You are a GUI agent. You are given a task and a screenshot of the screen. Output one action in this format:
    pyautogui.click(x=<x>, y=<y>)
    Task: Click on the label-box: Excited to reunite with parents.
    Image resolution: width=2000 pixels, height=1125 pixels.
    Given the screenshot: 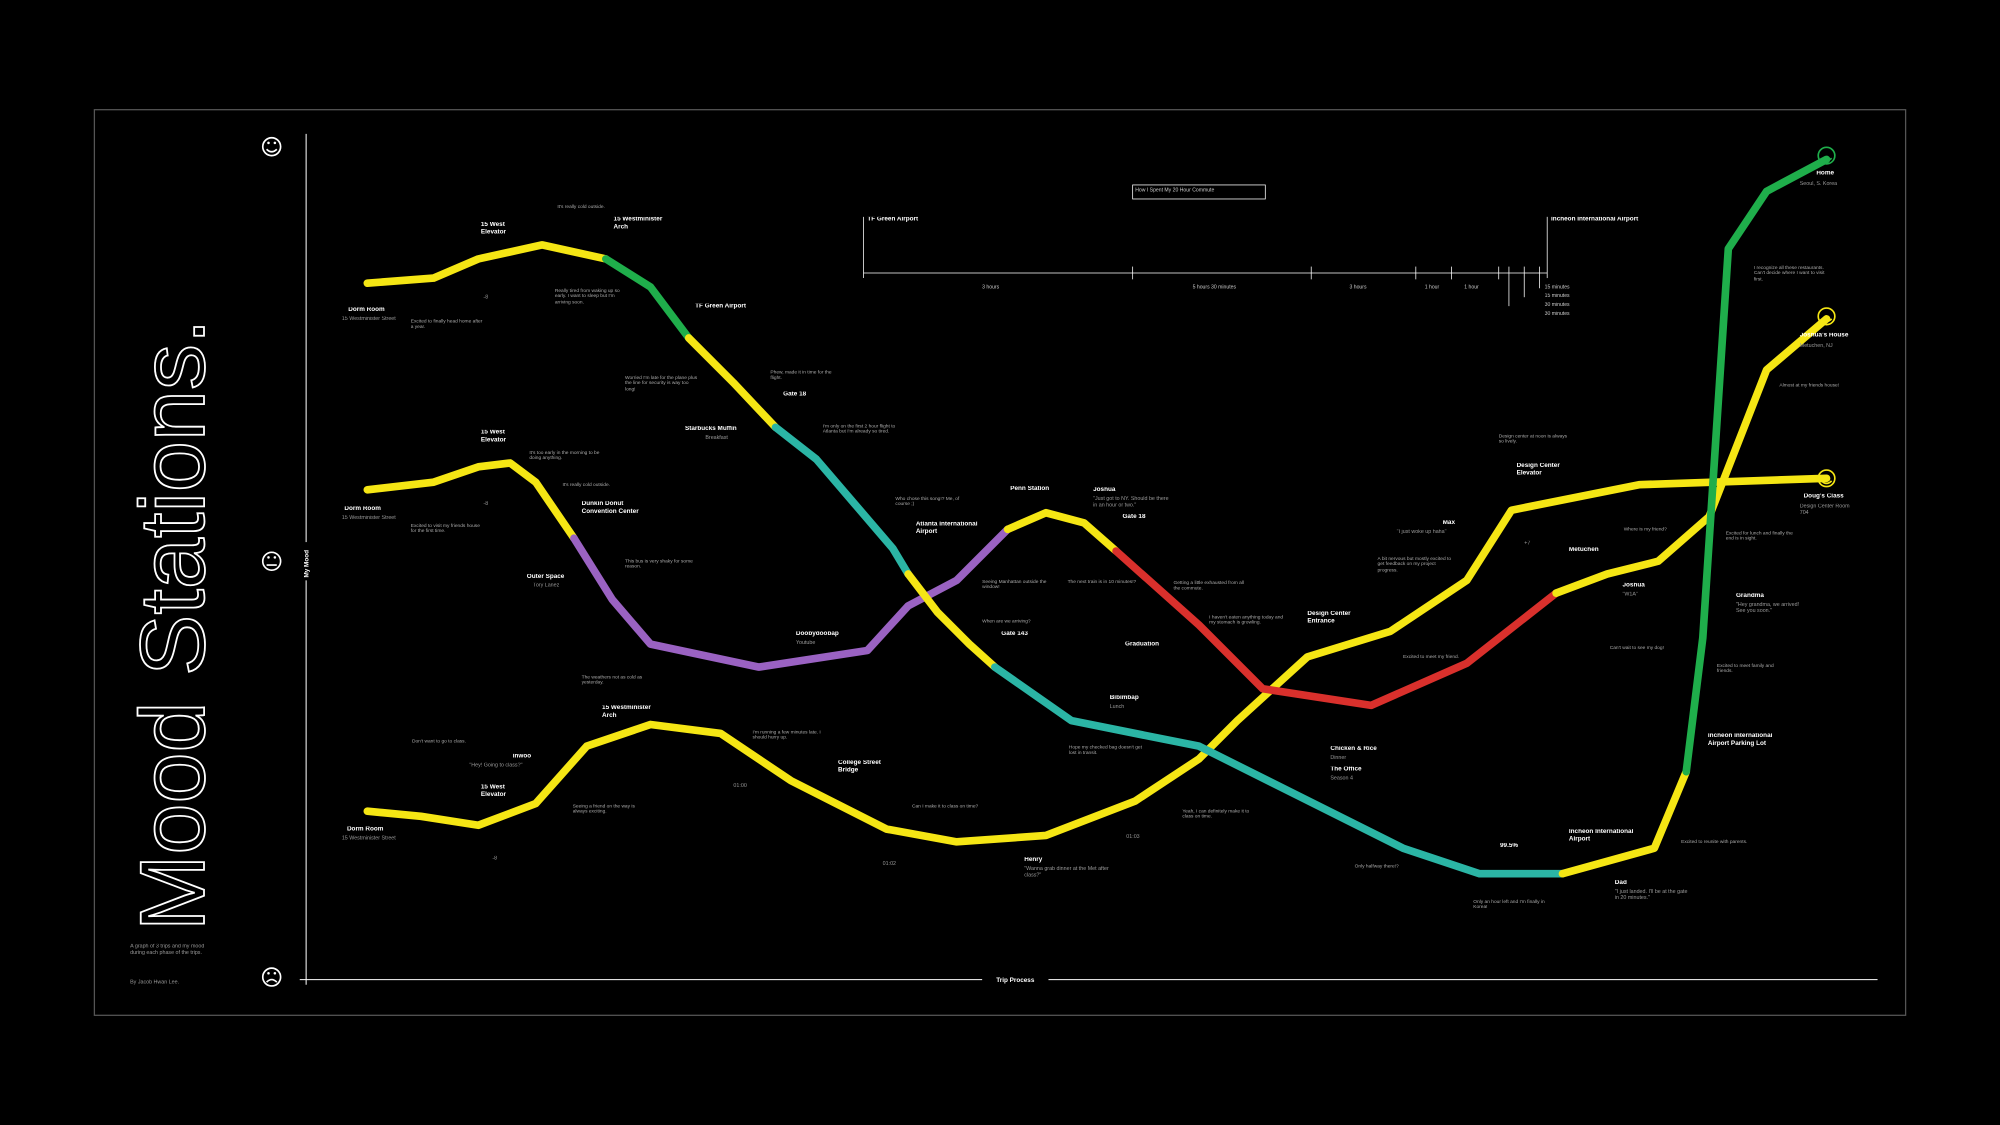 What is the action you would take?
    pyautogui.click(x=1714, y=841)
    